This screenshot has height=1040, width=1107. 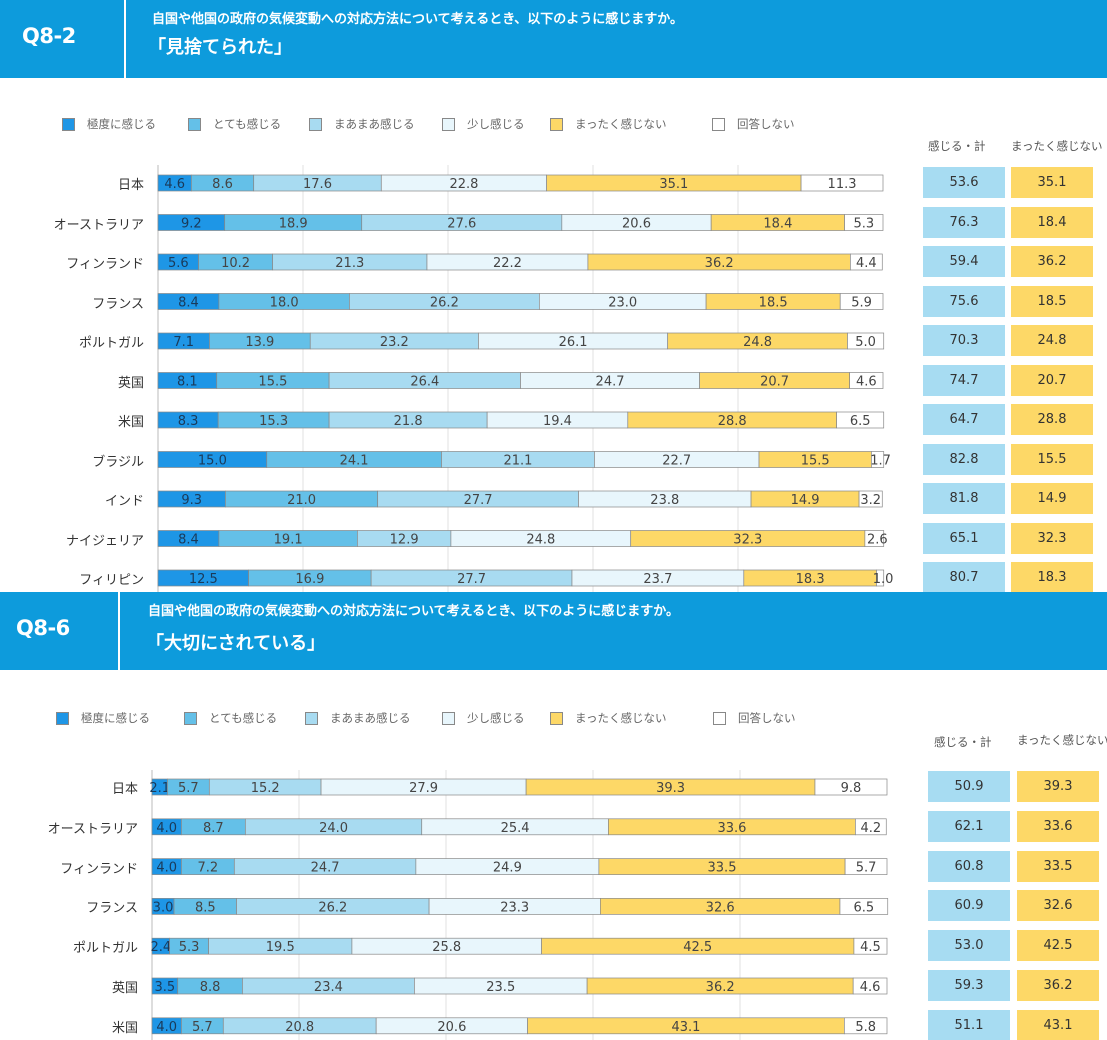 What do you see at coordinates (964, 459) in the screenshot?
I see `feel-total-cell: 82.8` at bounding box center [964, 459].